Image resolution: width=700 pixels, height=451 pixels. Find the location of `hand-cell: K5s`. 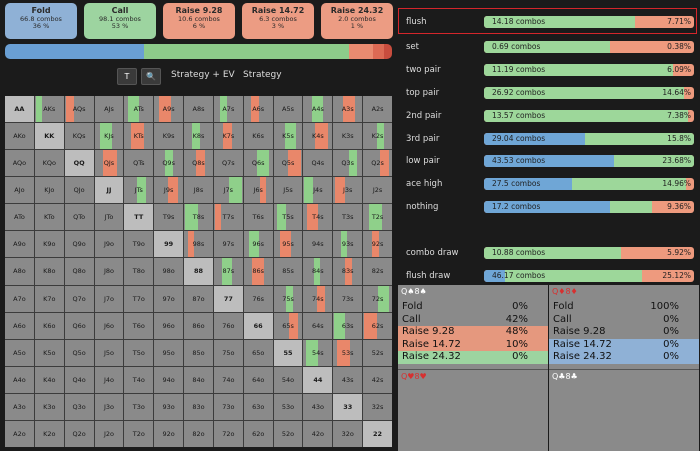

hand-cell: K5s is located at coordinates (288, 136).